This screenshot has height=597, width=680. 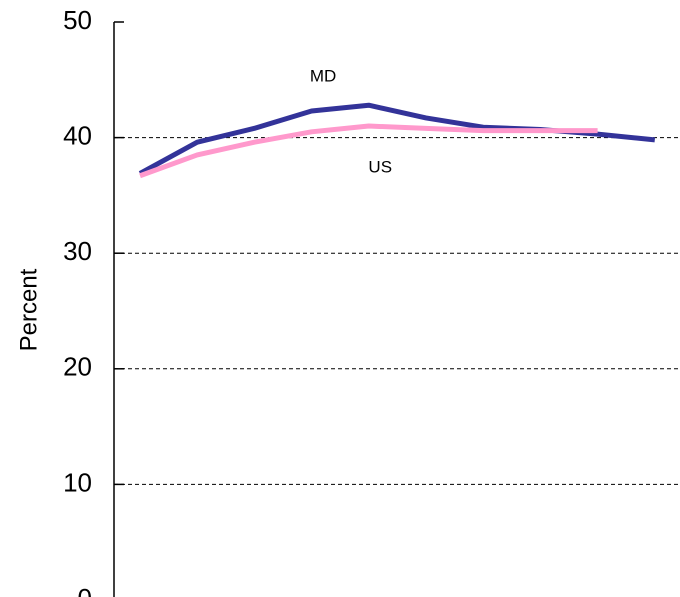 What do you see at coordinates (28, 309) in the screenshot?
I see `y-axis-label: Percent` at bounding box center [28, 309].